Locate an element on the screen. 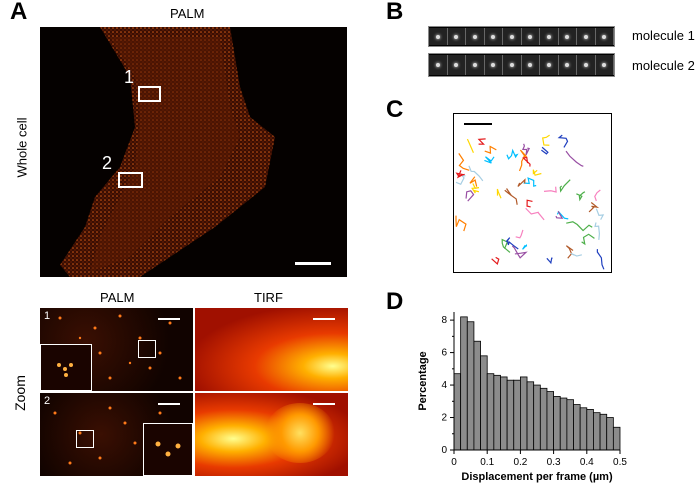 The image size is (700, 484). zoom-palm-1: 1 is located at coordinates (116, 349).